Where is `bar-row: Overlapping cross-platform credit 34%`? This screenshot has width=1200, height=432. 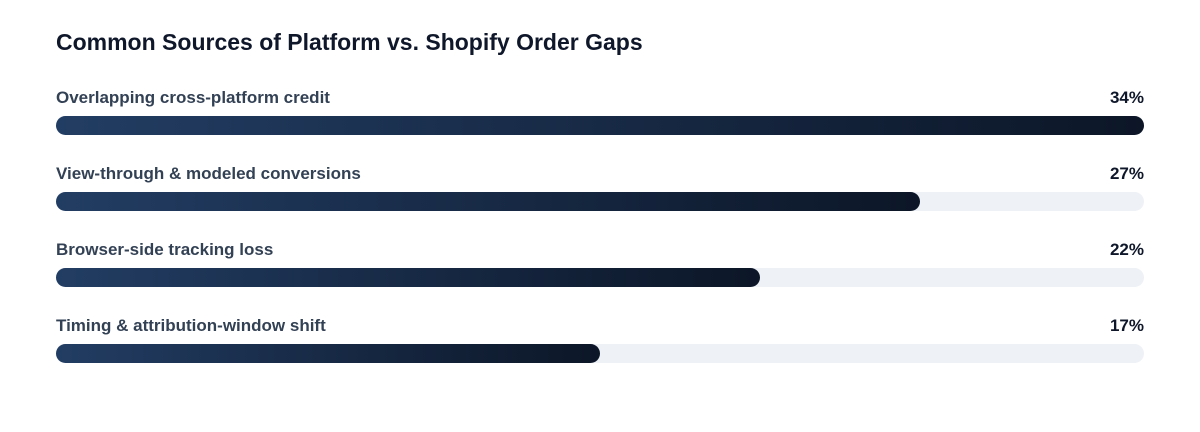
bar-row: Overlapping cross-platform credit 34% is located at coordinates (600, 118).